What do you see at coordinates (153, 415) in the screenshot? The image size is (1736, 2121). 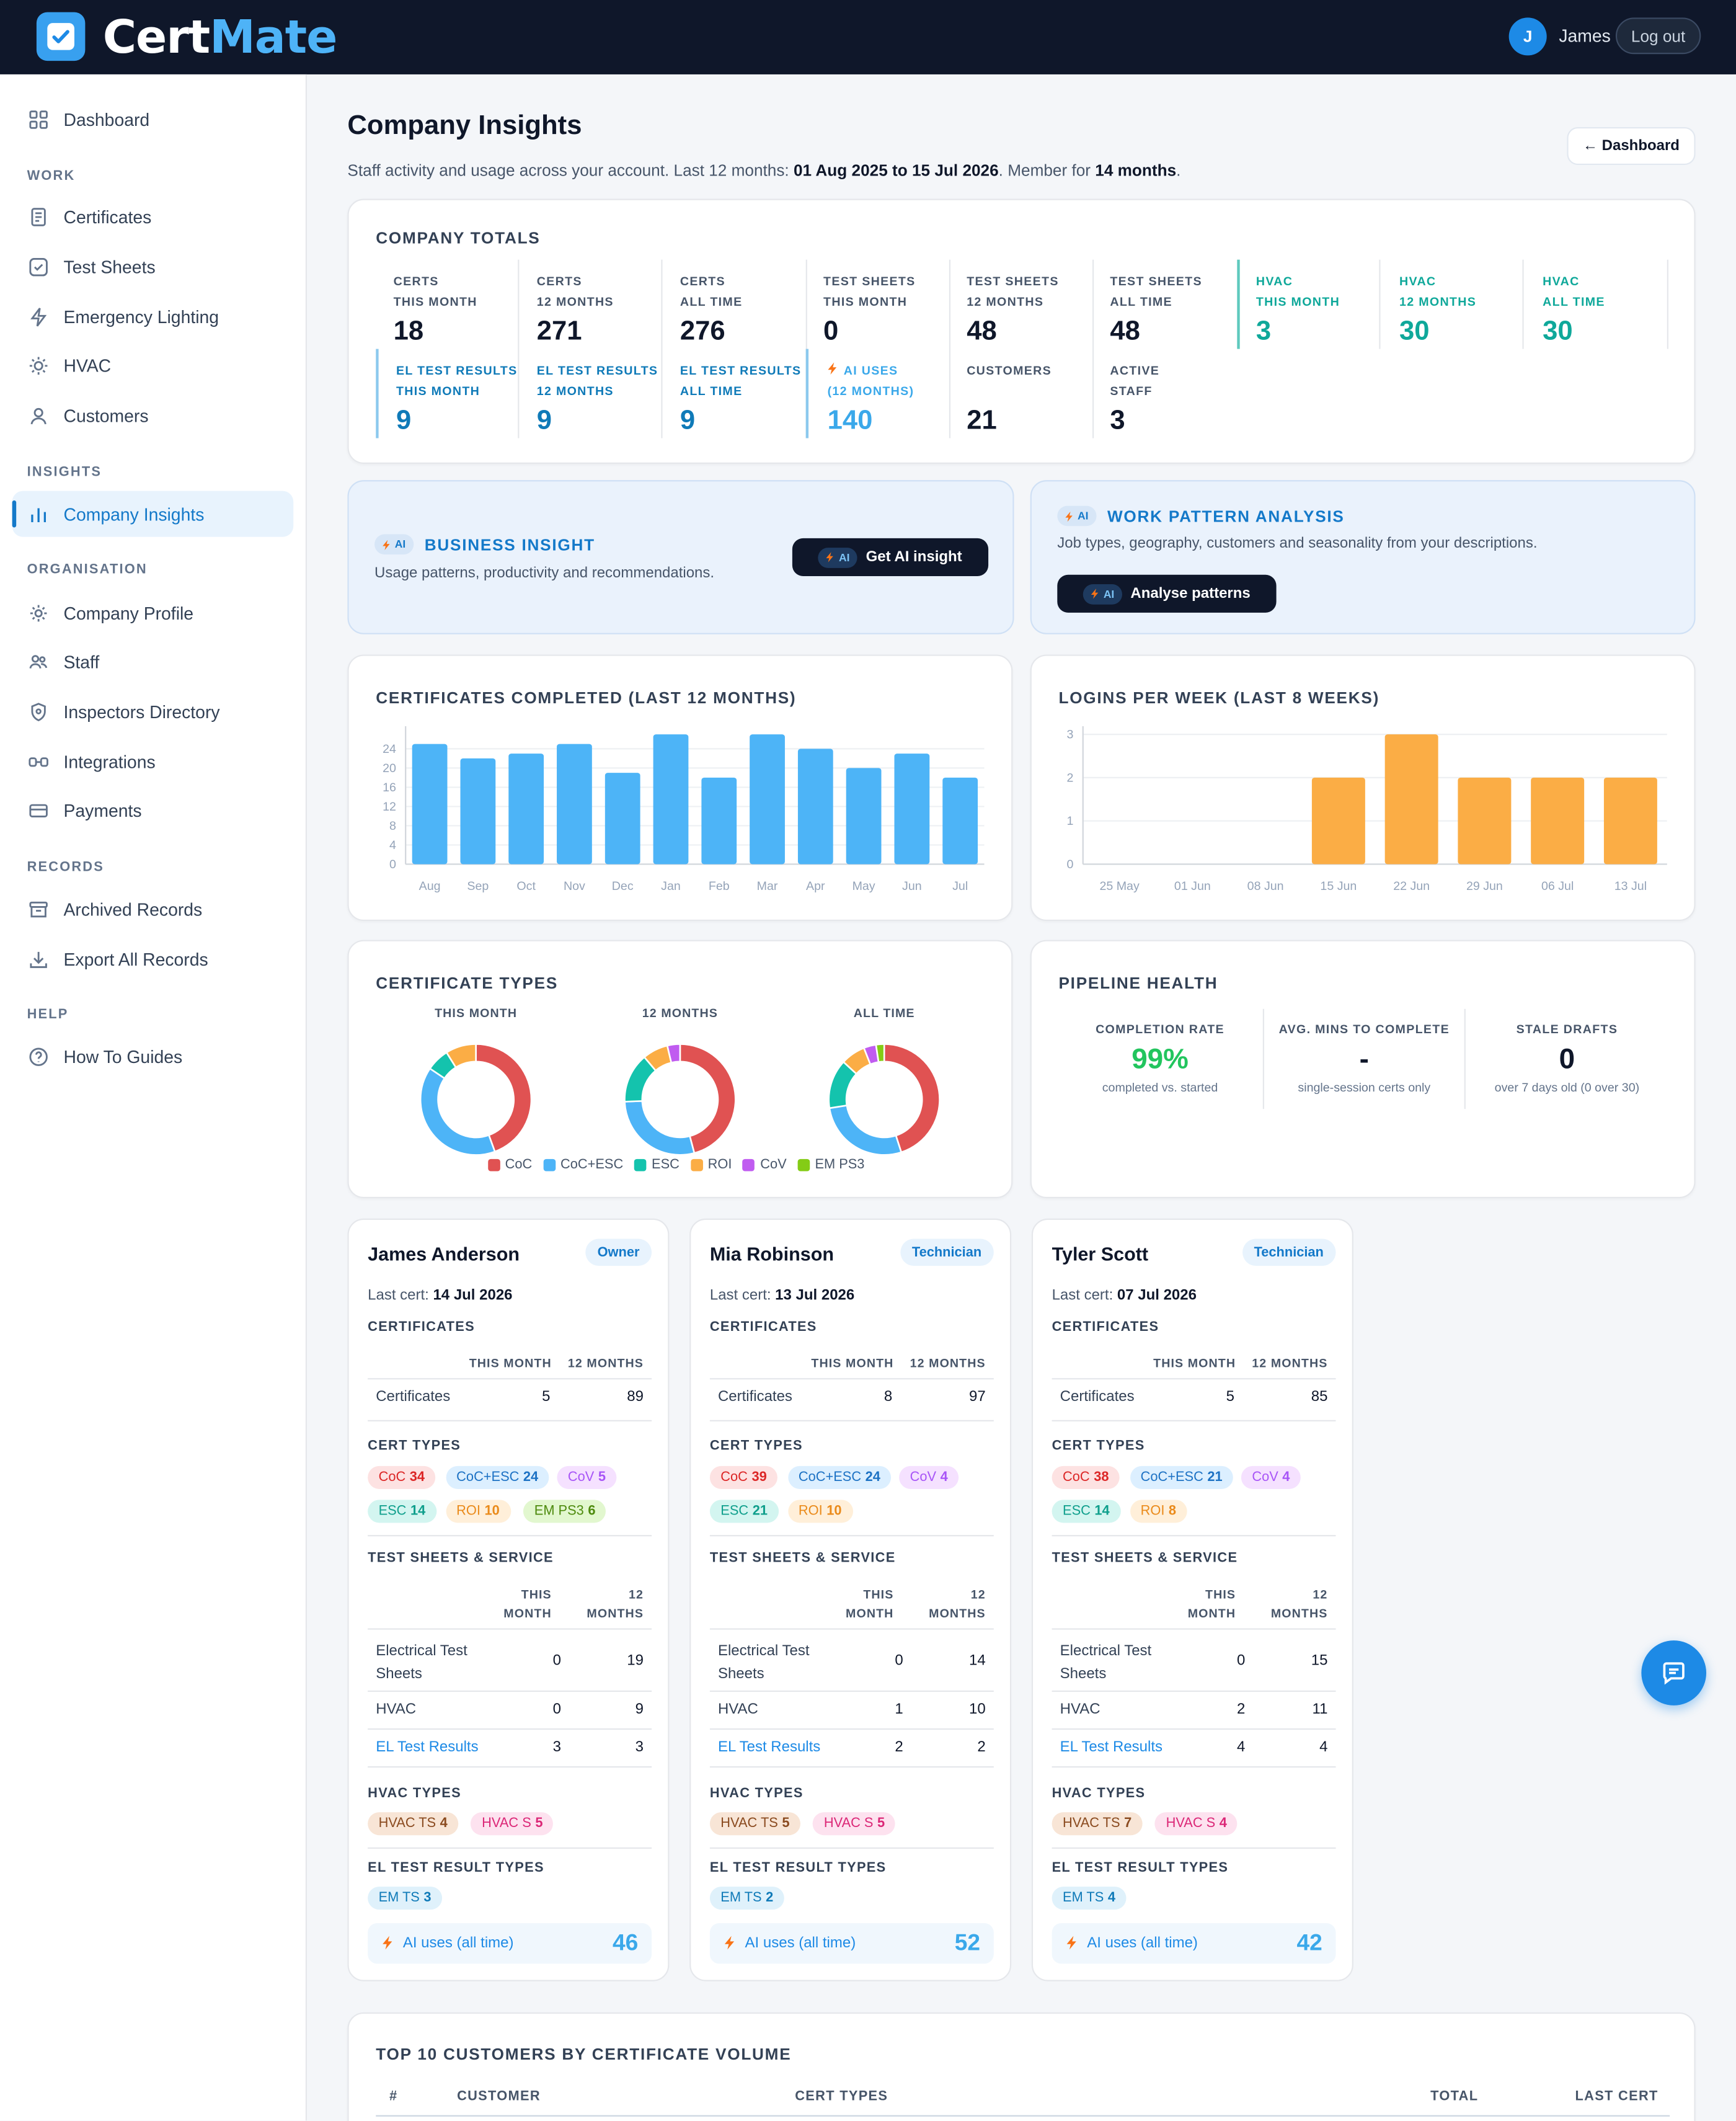 I see `sidebar-item-customers: Customers` at bounding box center [153, 415].